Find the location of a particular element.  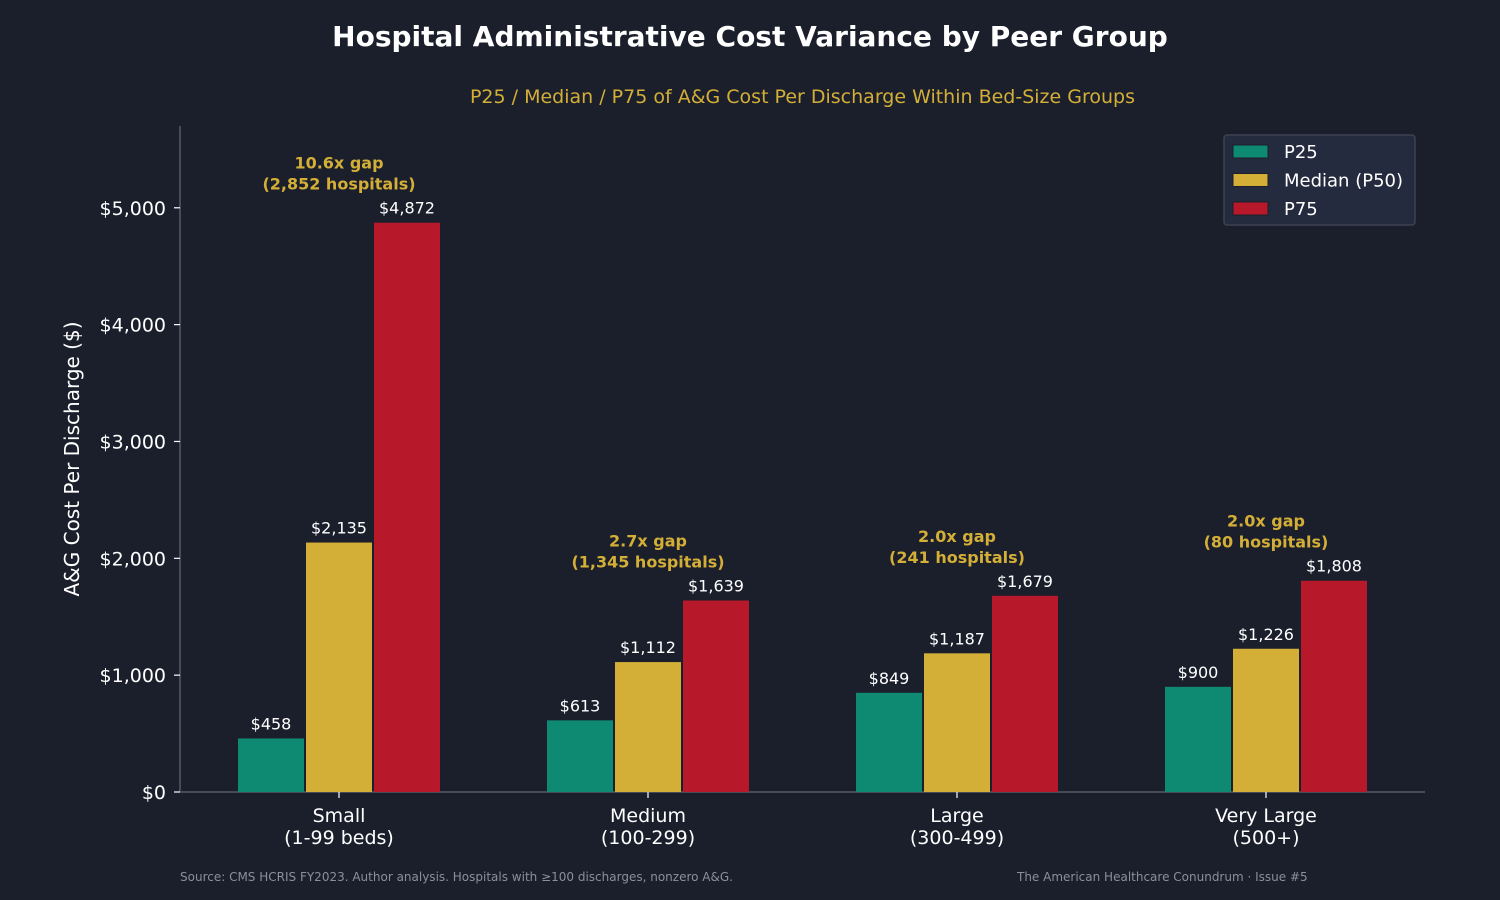

legend-box is located at coordinates (1319, 180).